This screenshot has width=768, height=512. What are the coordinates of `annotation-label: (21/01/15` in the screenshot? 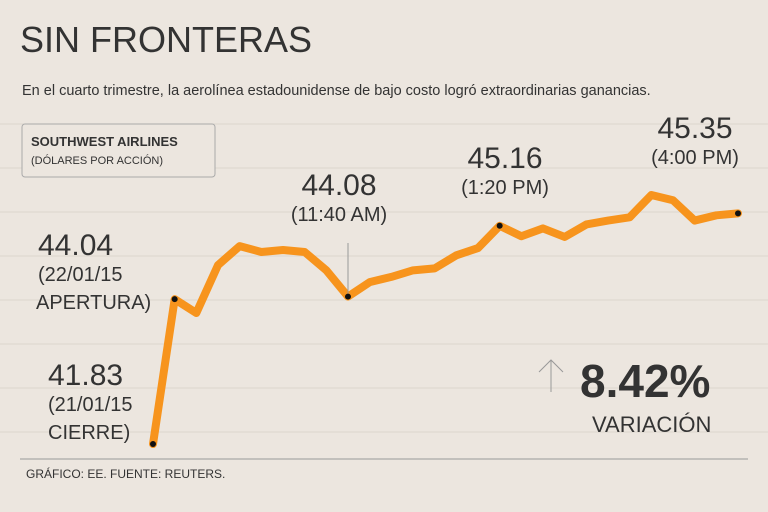 It's located at (90, 405).